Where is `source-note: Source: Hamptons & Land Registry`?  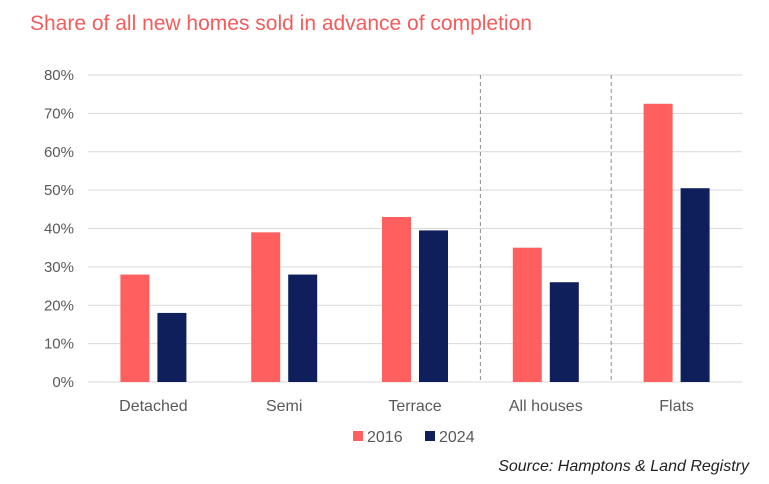 source-note: Source: Hamptons & Land Registry is located at coordinates (623, 466).